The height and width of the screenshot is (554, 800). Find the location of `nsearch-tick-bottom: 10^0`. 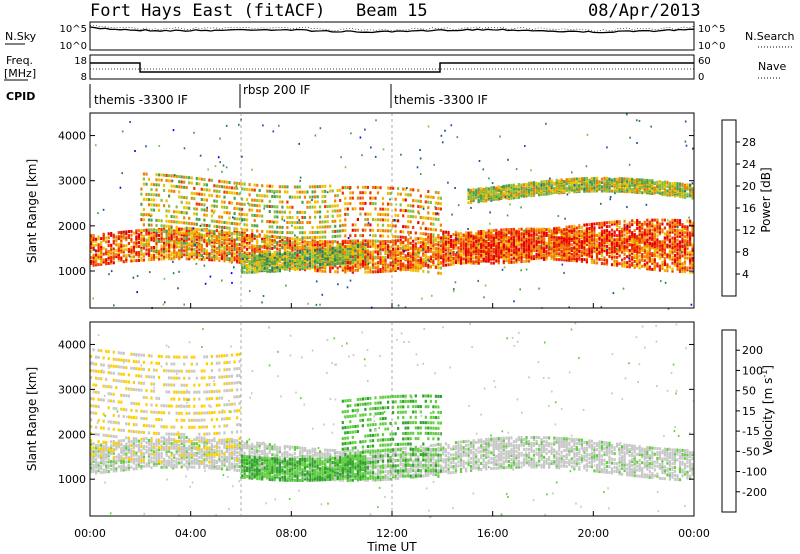

nsearch-tick-bottom: 10^0 is located at coordinates (711, 46).